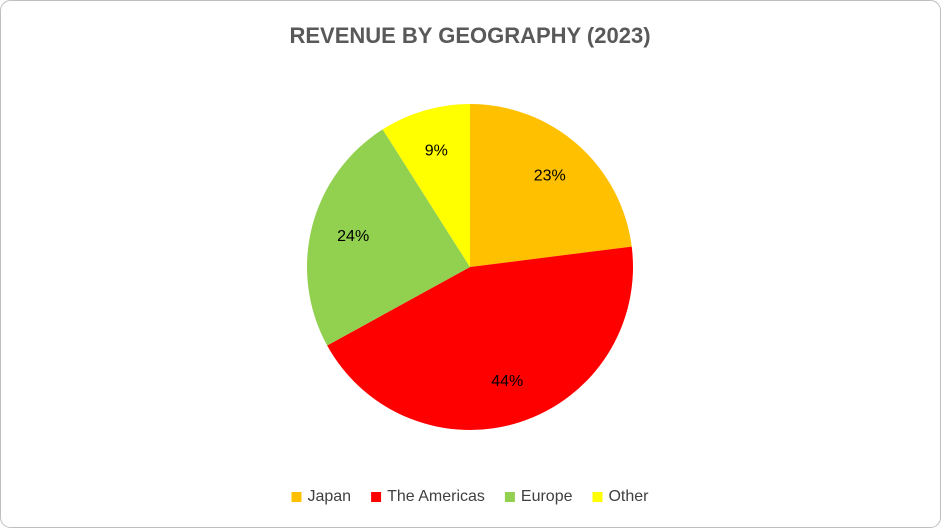 The height and width of the screenshot is (528, 941). What do you see at coordinates (628, 496) in the screenshot?
I see `legend-label: Other` at bounding box center [628, 496].